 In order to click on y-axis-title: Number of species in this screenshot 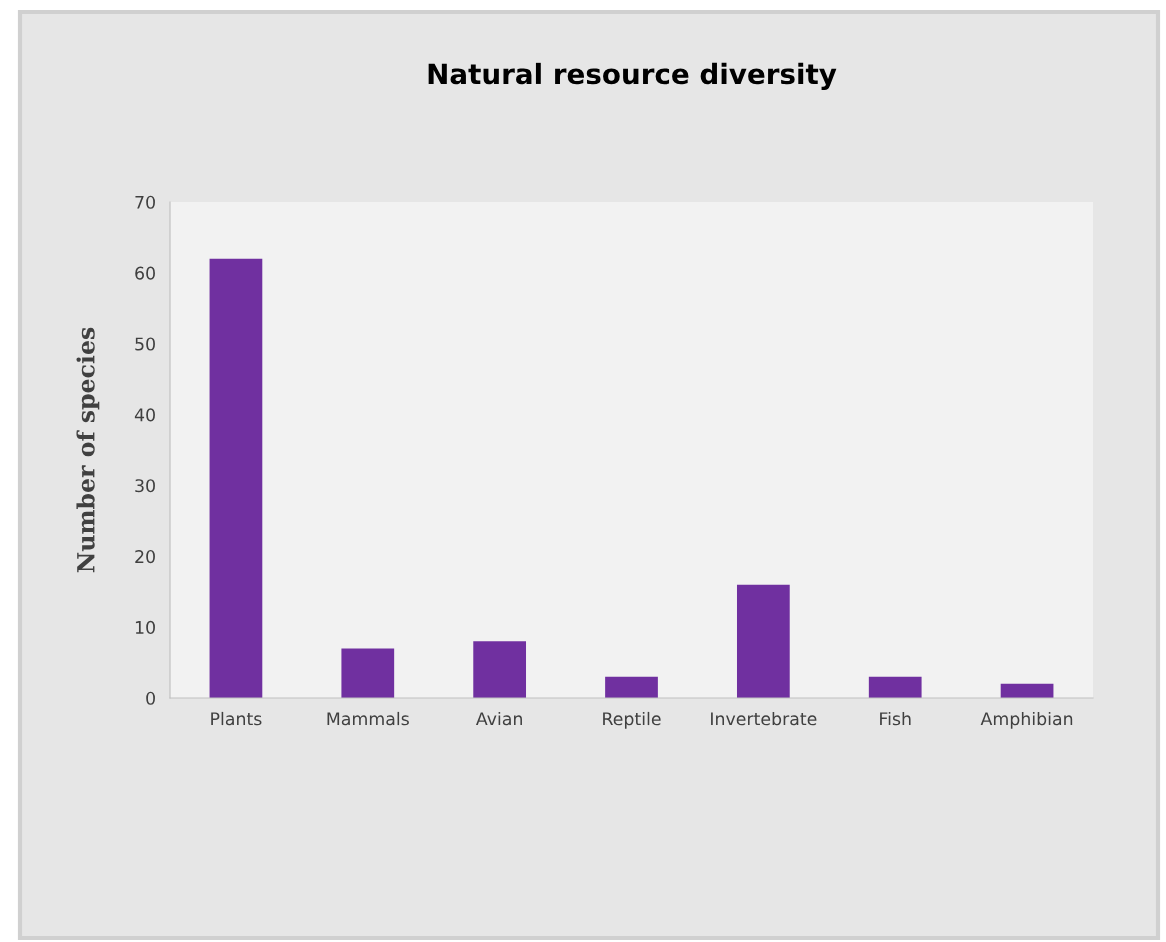, I will do `click(88, 450)`.